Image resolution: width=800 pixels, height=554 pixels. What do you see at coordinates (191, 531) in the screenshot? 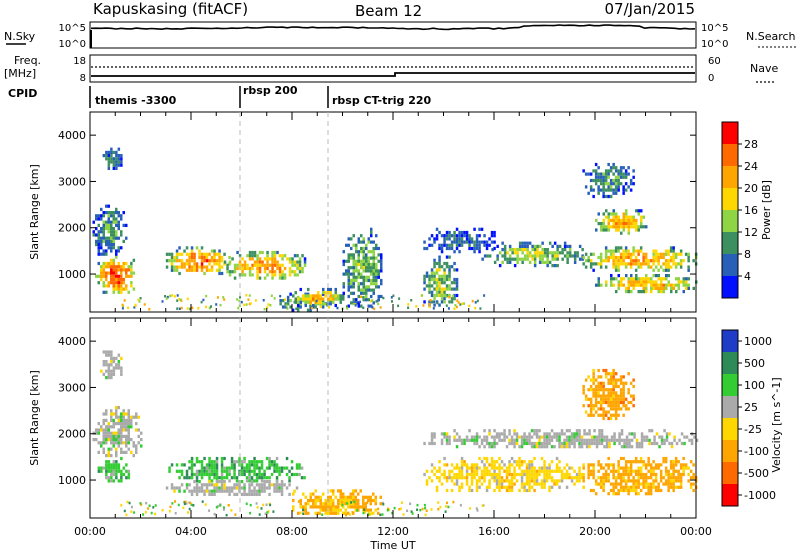
I see `x-tick-label: 04:00` at bounding box center [191, 531].